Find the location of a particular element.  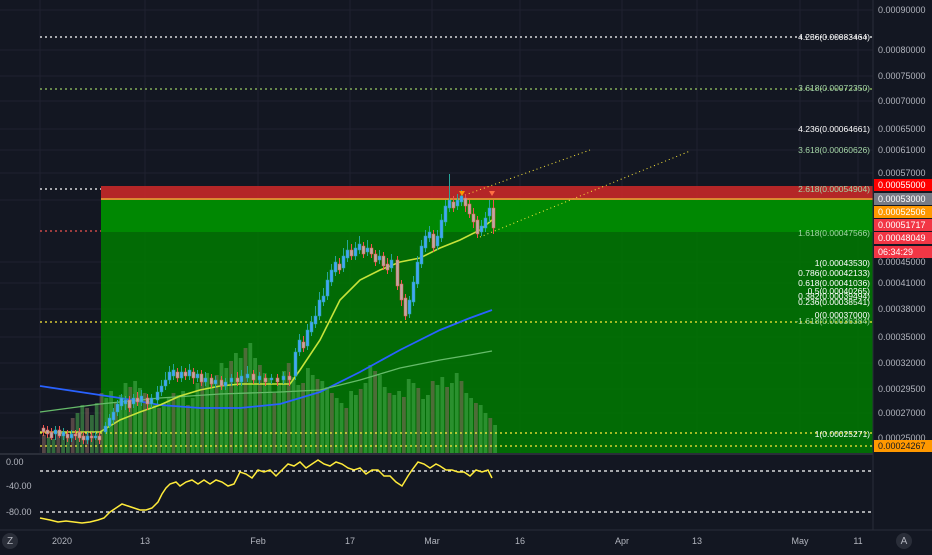

price-badge-label: 0.00053000 is located at coordinates (902, 199).